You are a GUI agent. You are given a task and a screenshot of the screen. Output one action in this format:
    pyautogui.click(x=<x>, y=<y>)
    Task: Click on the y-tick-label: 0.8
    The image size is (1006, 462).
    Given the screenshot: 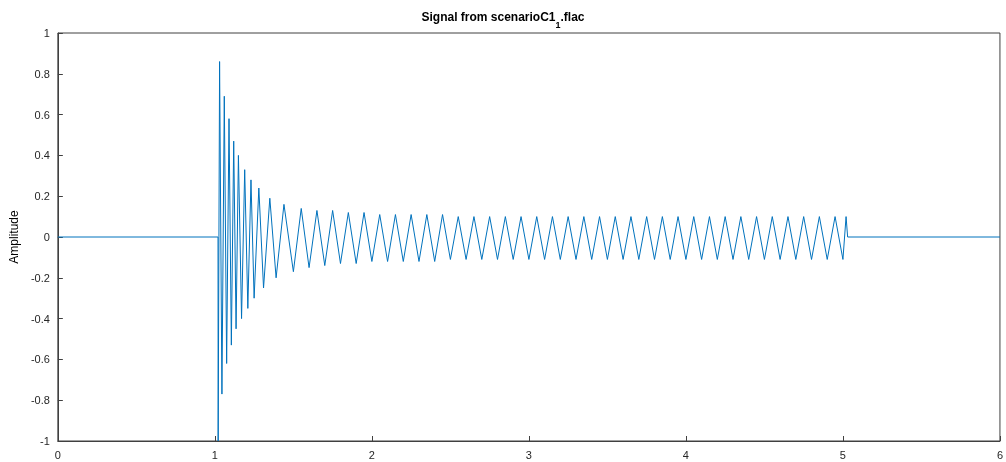 What is the action you would take?
    pyautogui.click(x=42, y=73)
    